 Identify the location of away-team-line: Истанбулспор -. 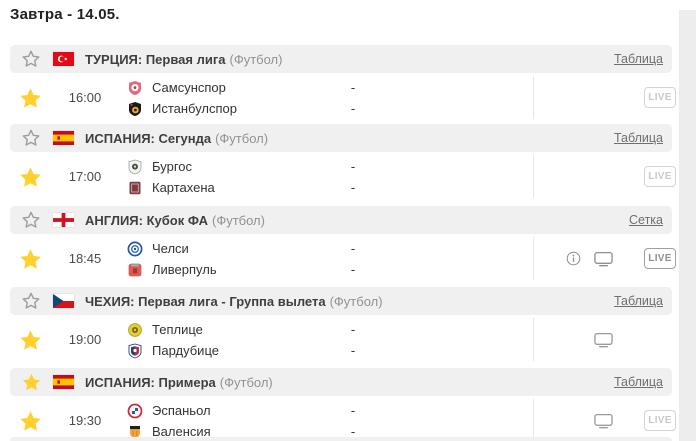
(337, 108).